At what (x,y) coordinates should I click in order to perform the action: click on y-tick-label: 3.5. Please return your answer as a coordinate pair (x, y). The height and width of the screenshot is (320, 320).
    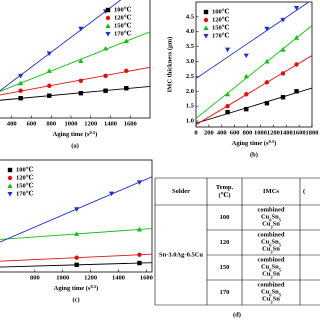
    Looking at the image, I should click on (190, 46).